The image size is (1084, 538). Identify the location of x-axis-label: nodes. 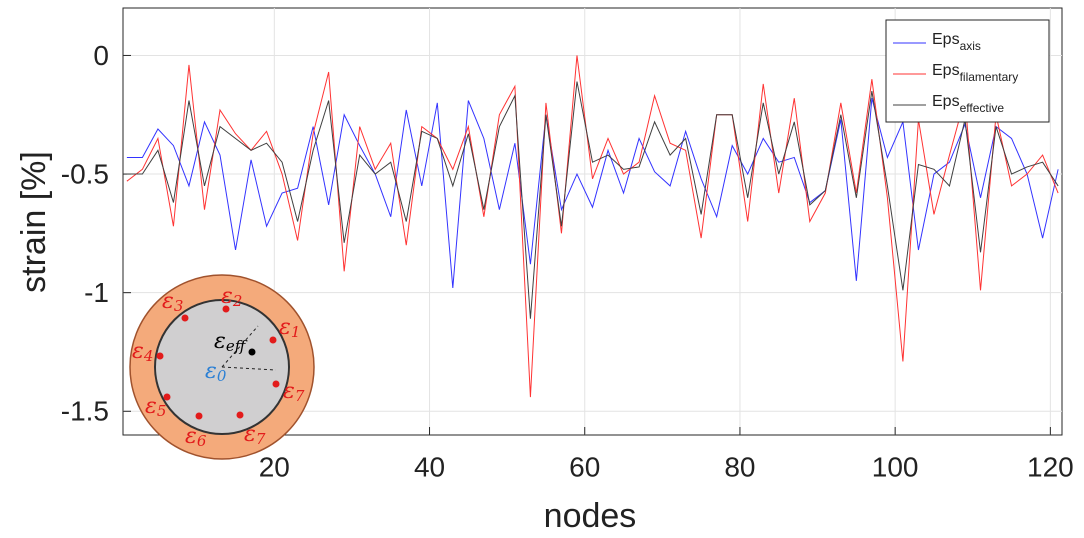
(590, 516).